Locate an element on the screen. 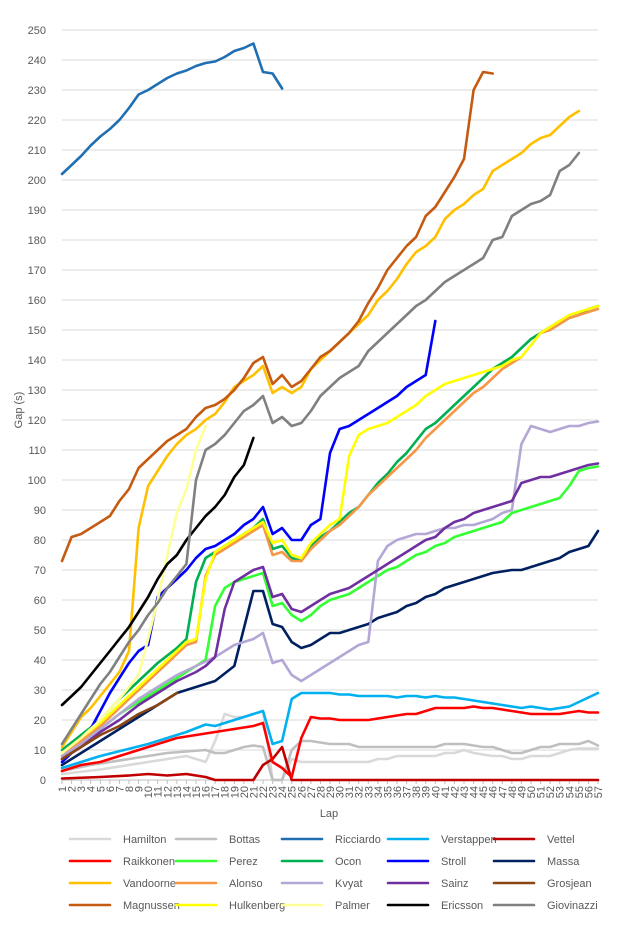  x-tick-label: 10 is located at coordinates (149, 792).